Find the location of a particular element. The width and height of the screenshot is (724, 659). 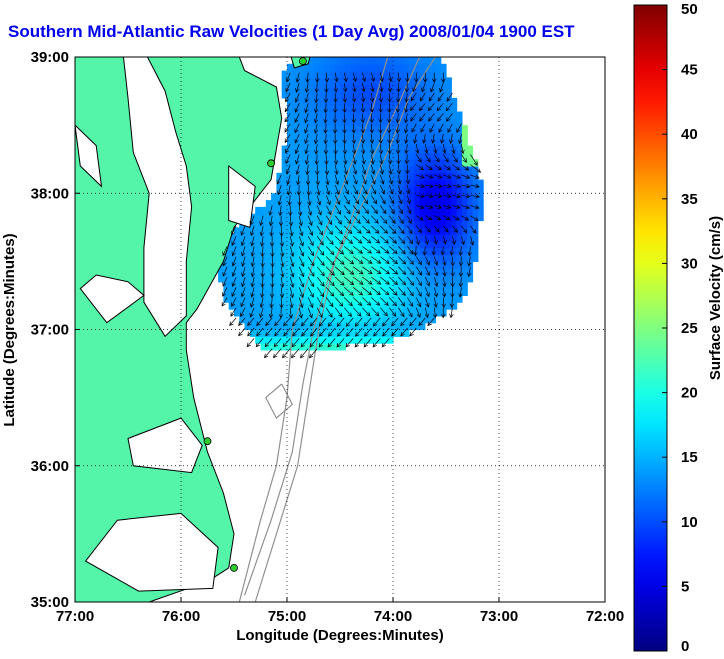

y-axis-ticks: 35:00 36:00 37:00 38:00 39:00 is located at coordinates (55, 330).